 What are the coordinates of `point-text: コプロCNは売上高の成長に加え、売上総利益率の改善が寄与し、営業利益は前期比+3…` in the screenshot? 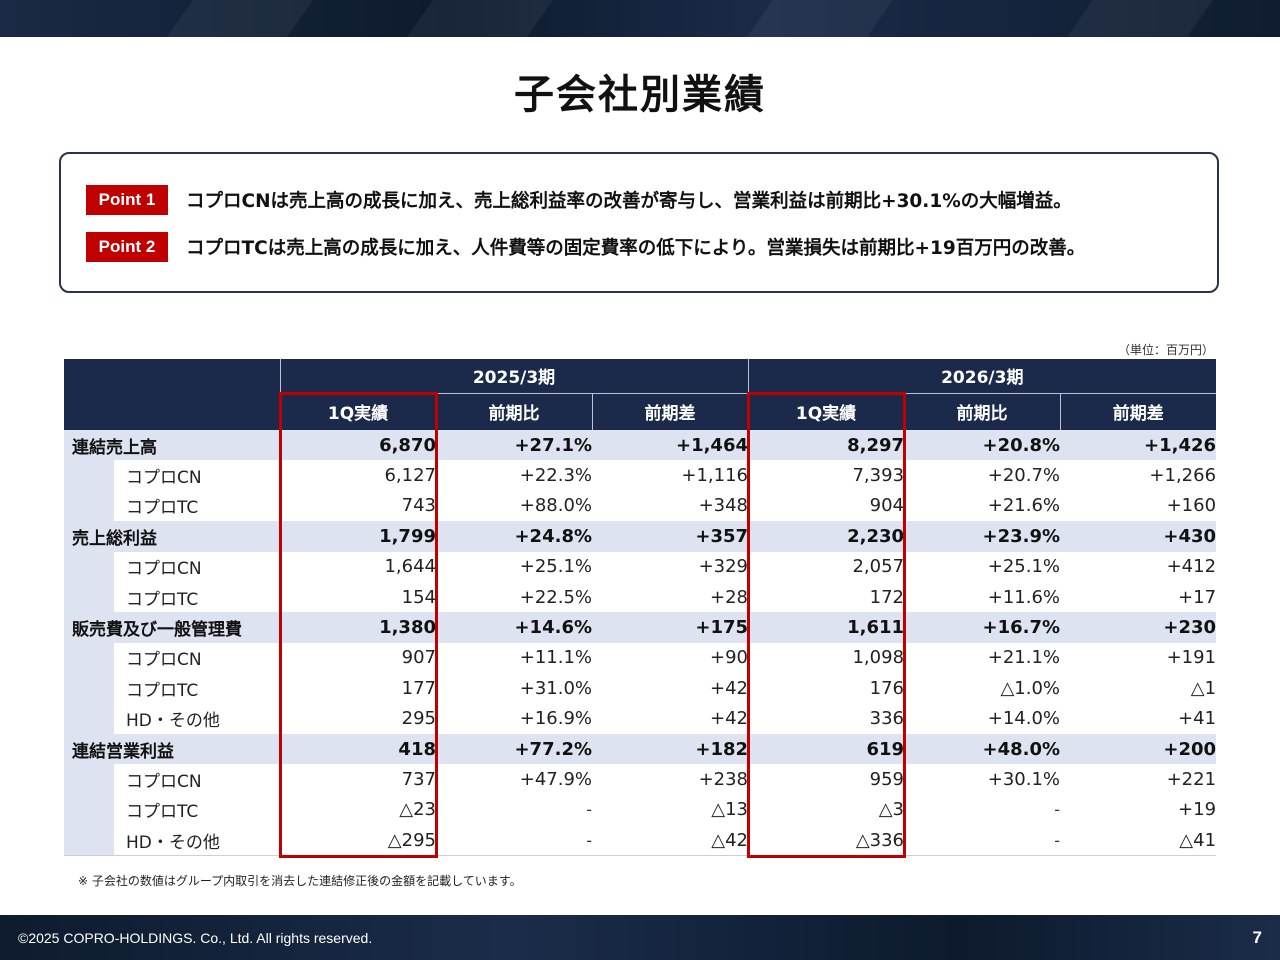 It's located at (629, 201).